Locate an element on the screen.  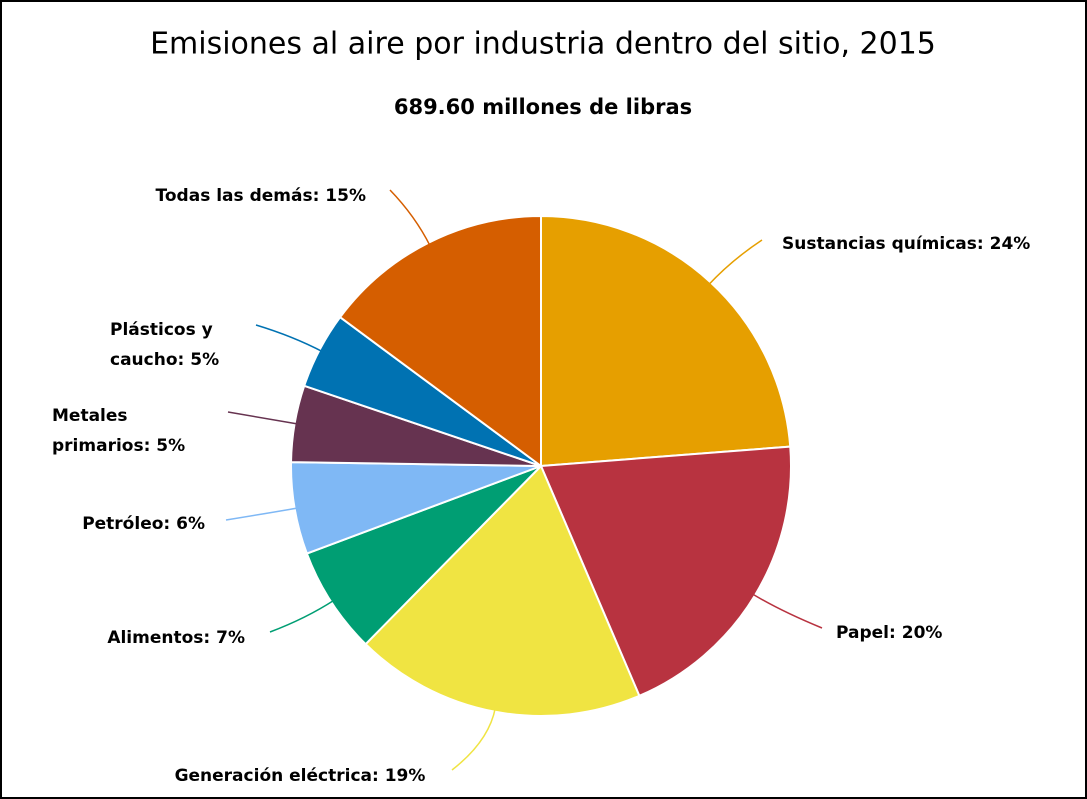
category-line: primarios is located at coordinates (98, 446).